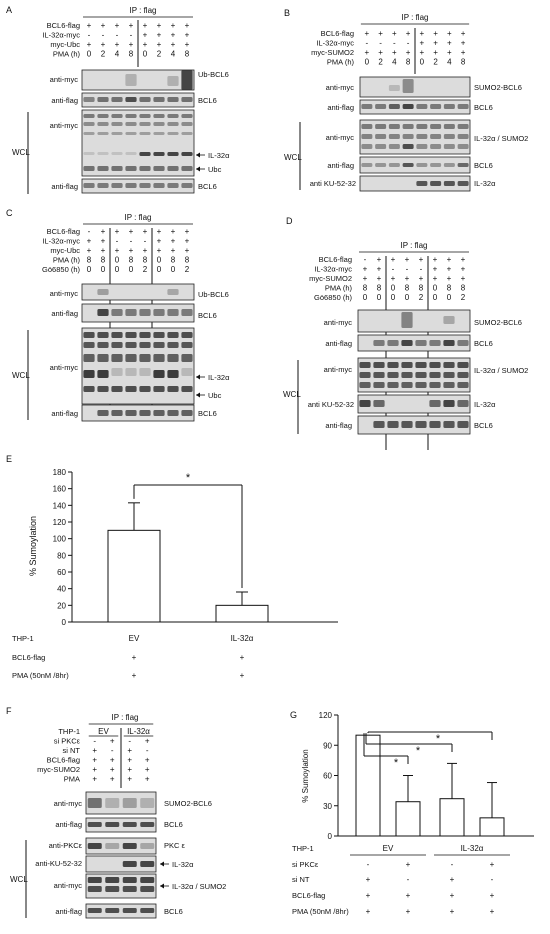 This screenshot has height=934, width=550. What do you see at coordinates (207, 100) in the screenshot?
I see `protein-label: BCL6` at bounding box center [207, 100].